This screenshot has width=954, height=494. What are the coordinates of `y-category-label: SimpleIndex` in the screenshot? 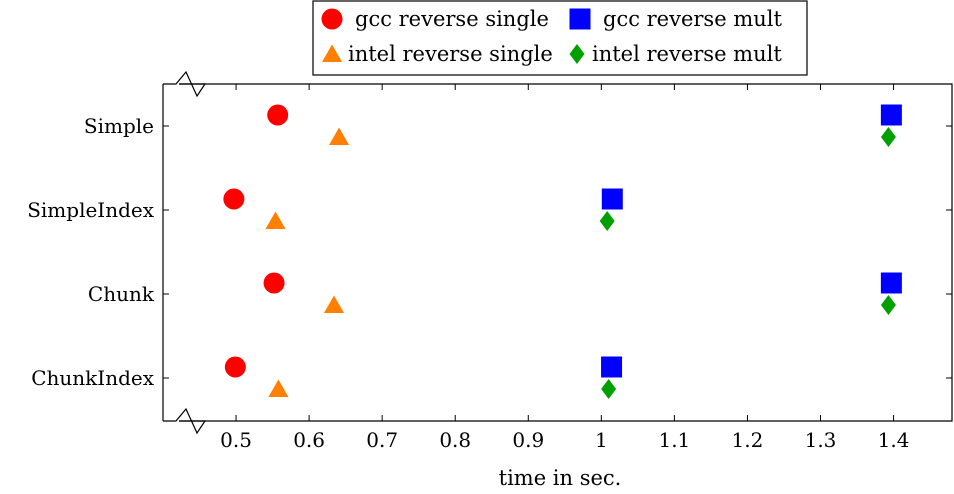 It's located at (91, 210).